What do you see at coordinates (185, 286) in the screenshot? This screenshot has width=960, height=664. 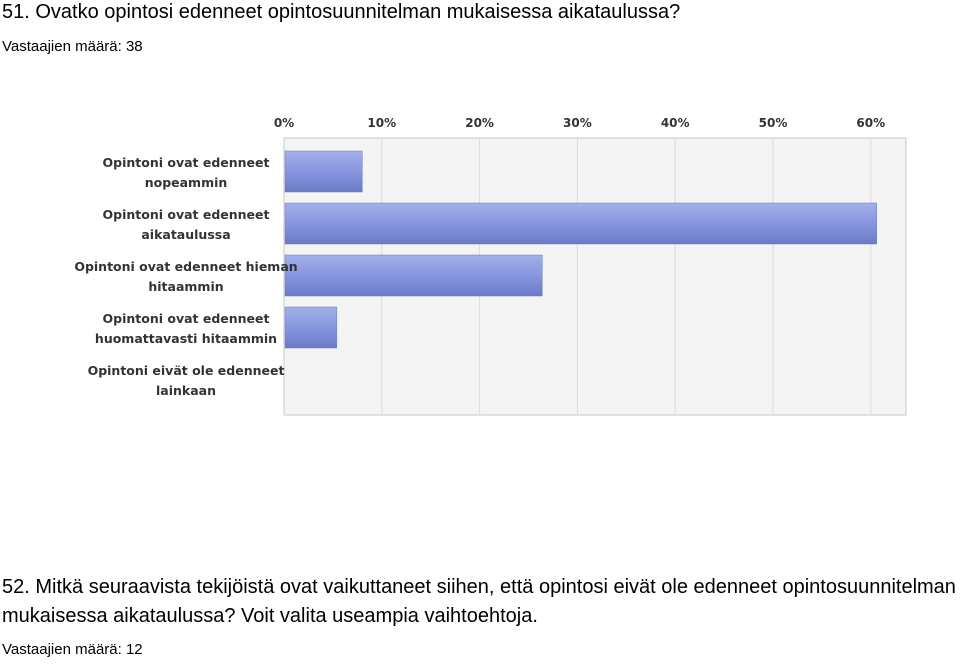 I see `category-label: hitaammin` at bounding box center [185, 286].